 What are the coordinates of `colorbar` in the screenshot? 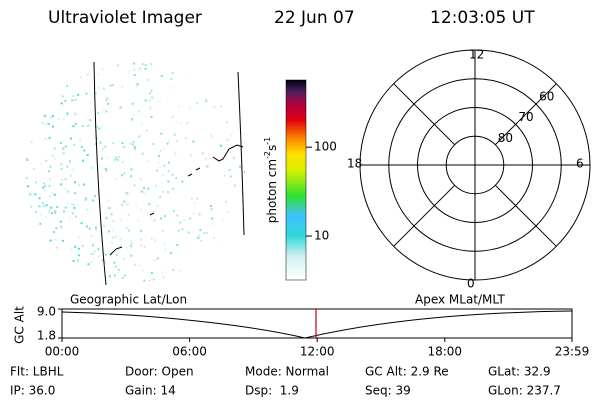 It's located at (296, 180).